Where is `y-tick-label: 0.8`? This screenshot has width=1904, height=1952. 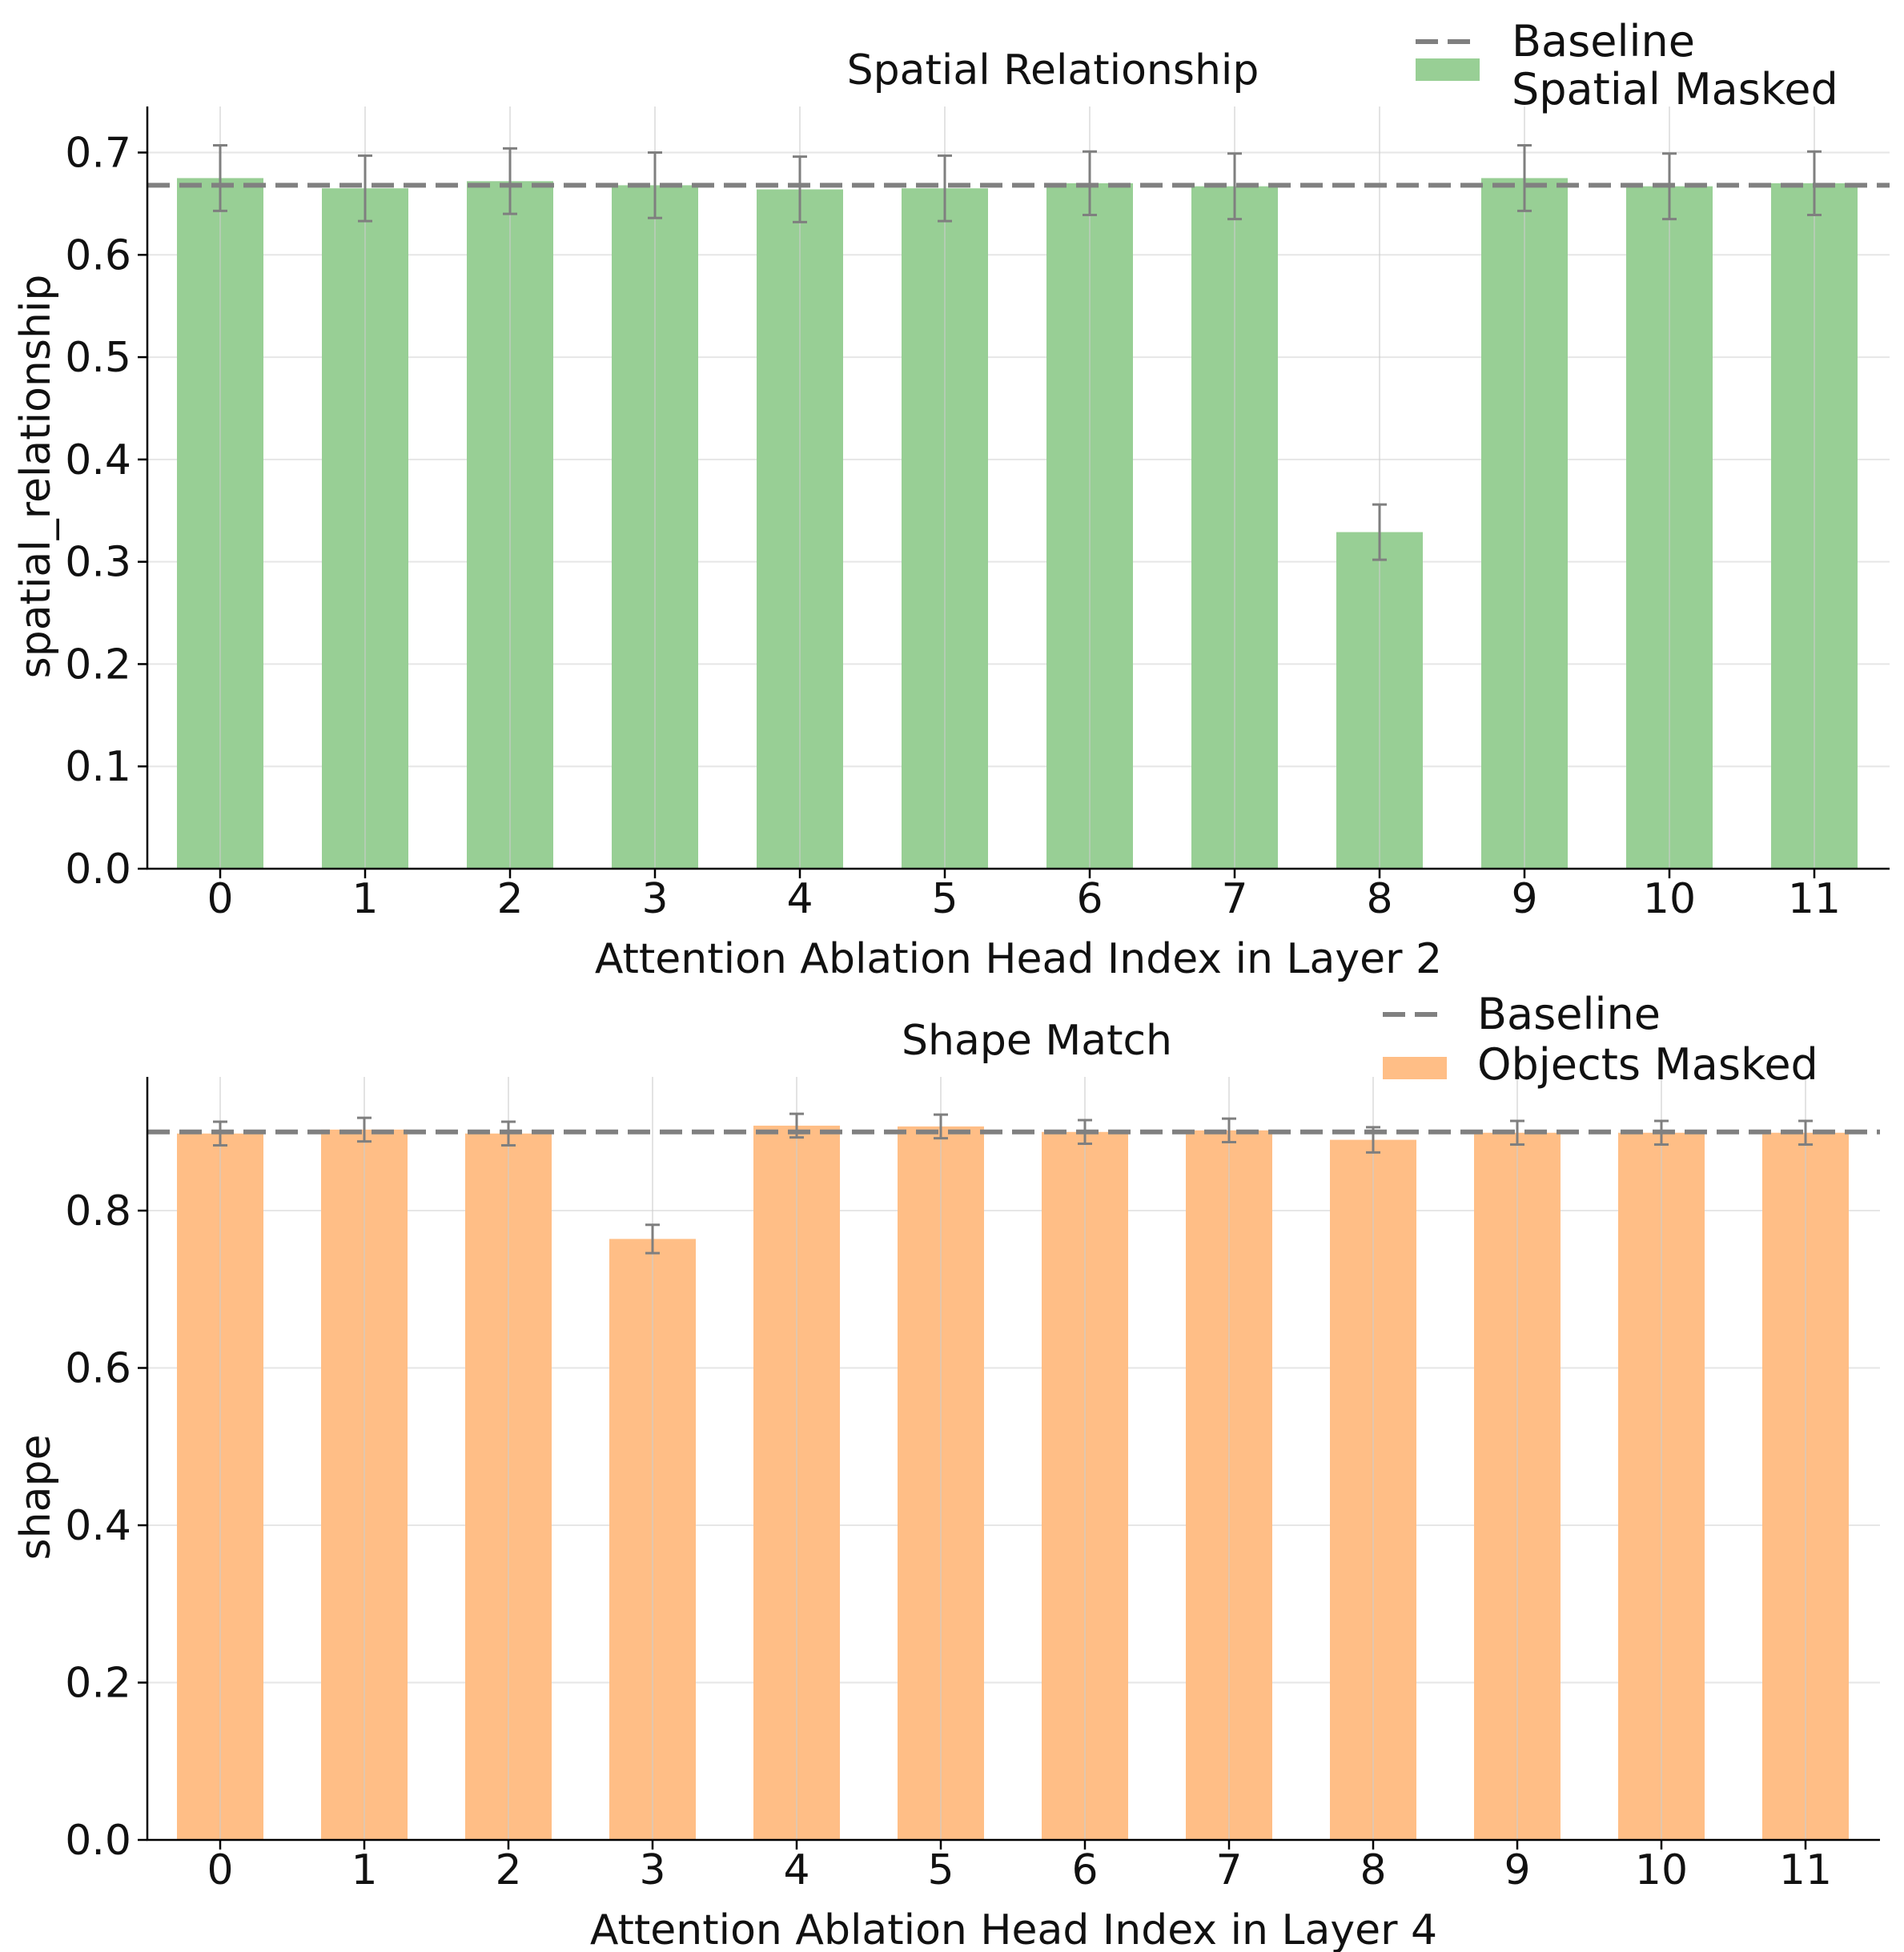 y-tick-label: 0.8 is located at coordinates (98, 1211).